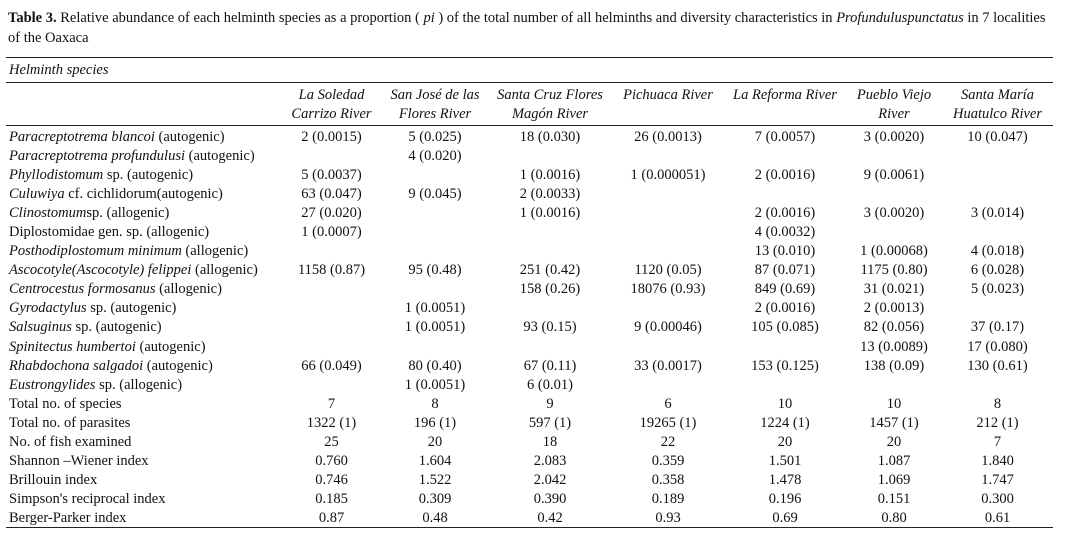 The image size is (1065, 535). I want to click on value-cell: 7 (0.0057), so click(785, 137).